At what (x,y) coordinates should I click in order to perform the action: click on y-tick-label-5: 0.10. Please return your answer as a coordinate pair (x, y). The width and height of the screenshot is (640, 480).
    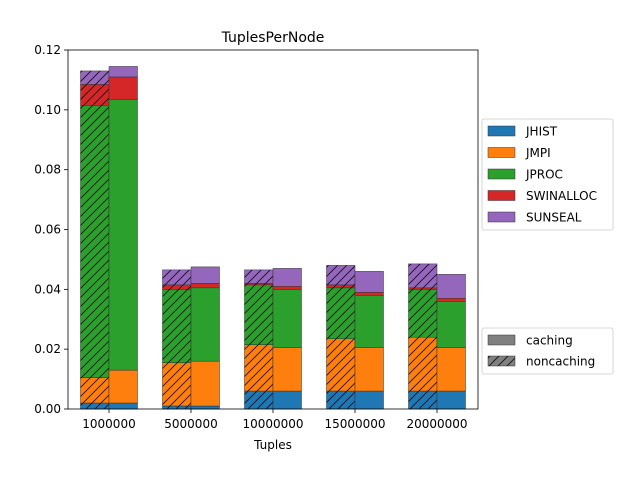
    Looking at the image, I should click on (47, 110).